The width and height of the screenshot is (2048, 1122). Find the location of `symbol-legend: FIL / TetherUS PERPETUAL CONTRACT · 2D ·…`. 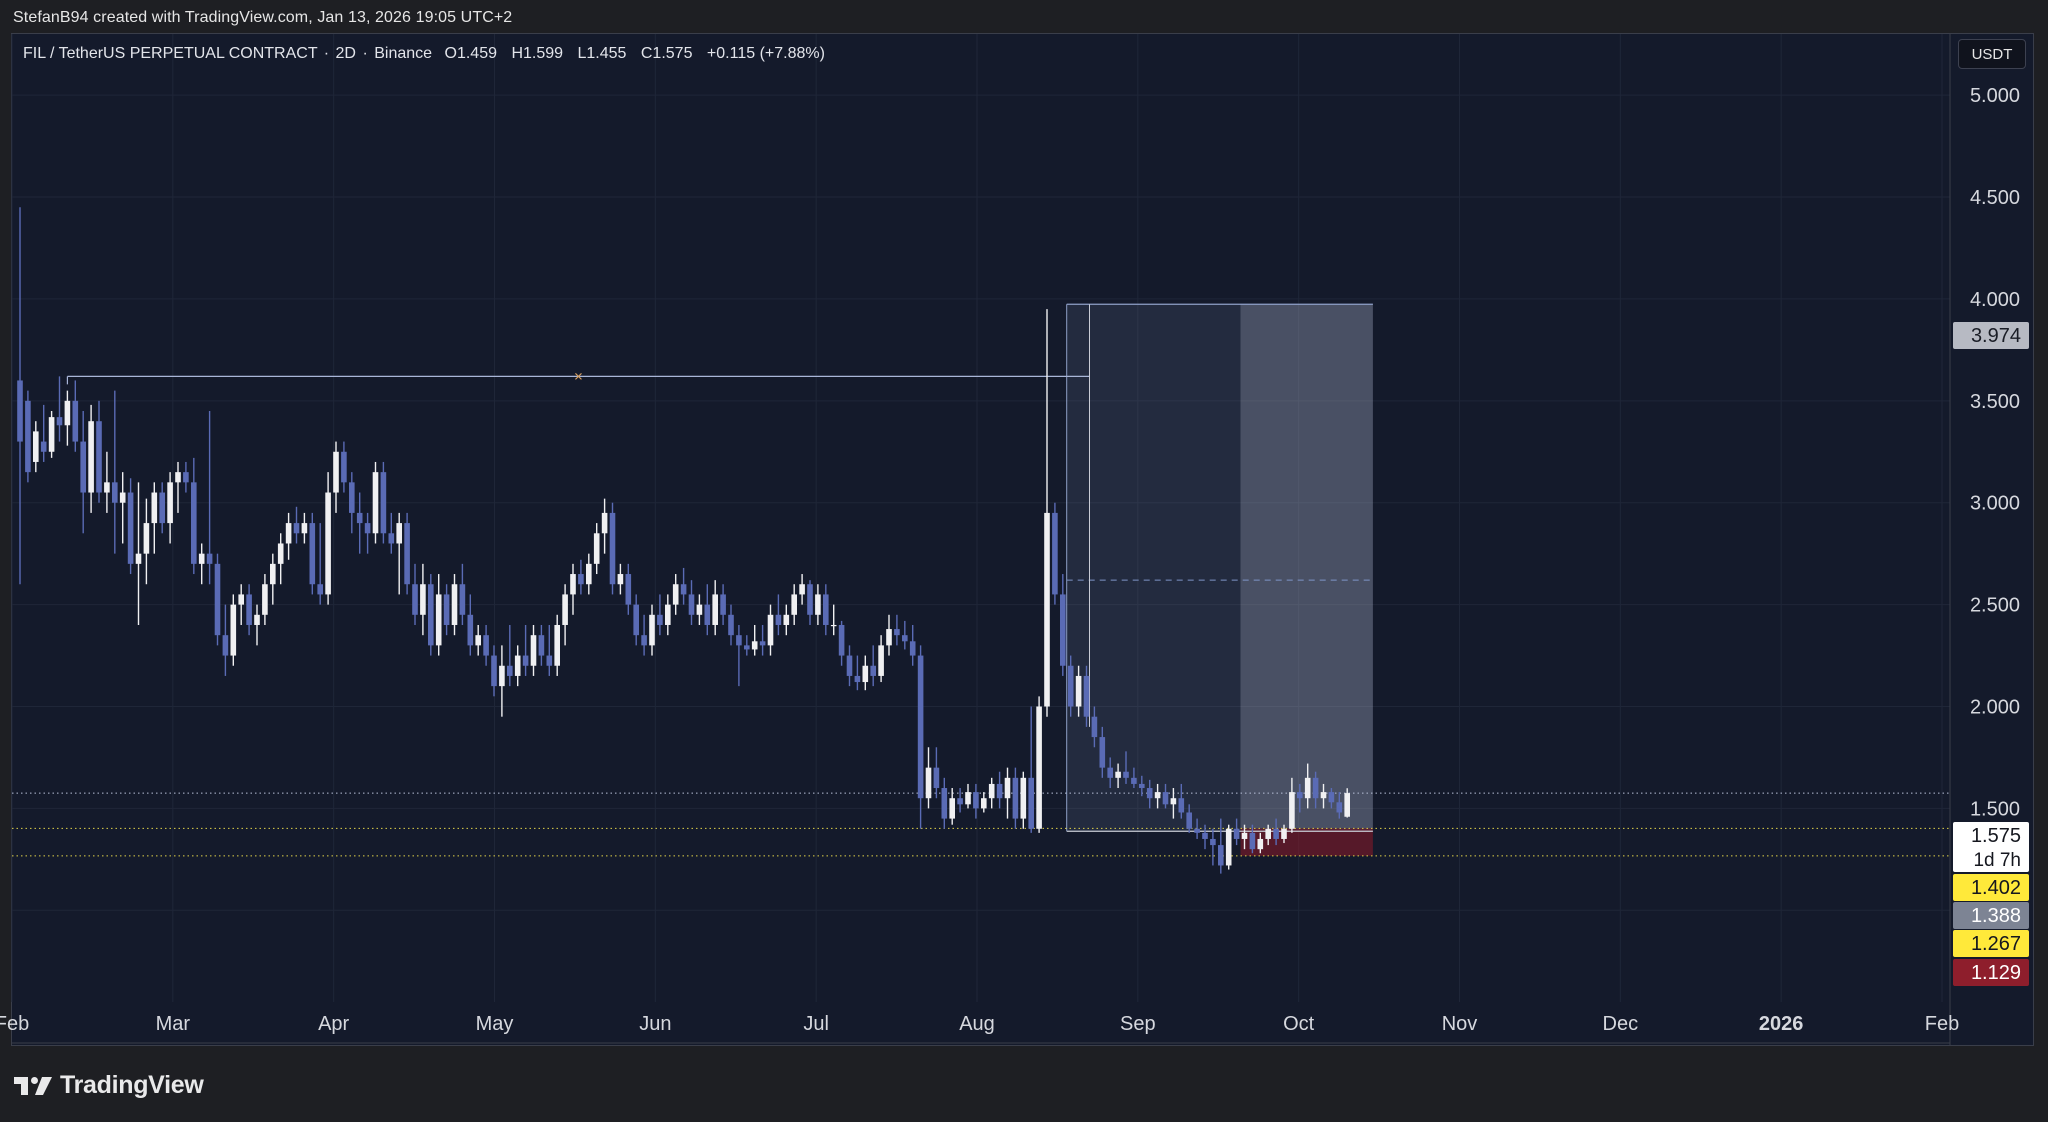

symbol-legend: FIL / TetherUS PERPETUAL CONTRACT · 2D ·… is located at coordinates (429, 54).